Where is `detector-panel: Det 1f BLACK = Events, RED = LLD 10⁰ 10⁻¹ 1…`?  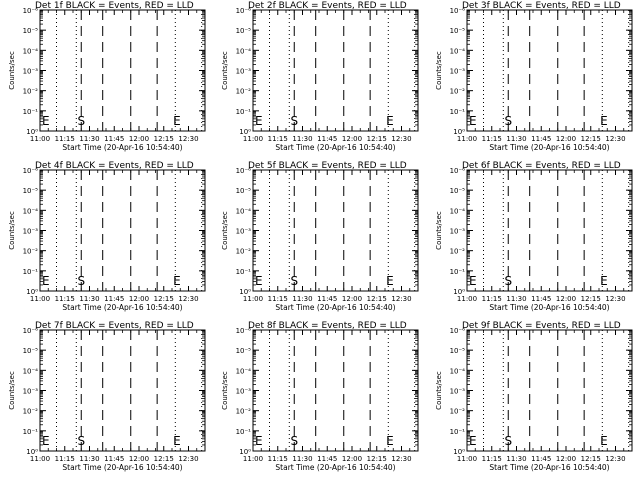
detector-panel: Det 1f BLACK = Events, RED = LLD 10⁰ 10⁻¹ 1… is located at coordinates (107, 76).